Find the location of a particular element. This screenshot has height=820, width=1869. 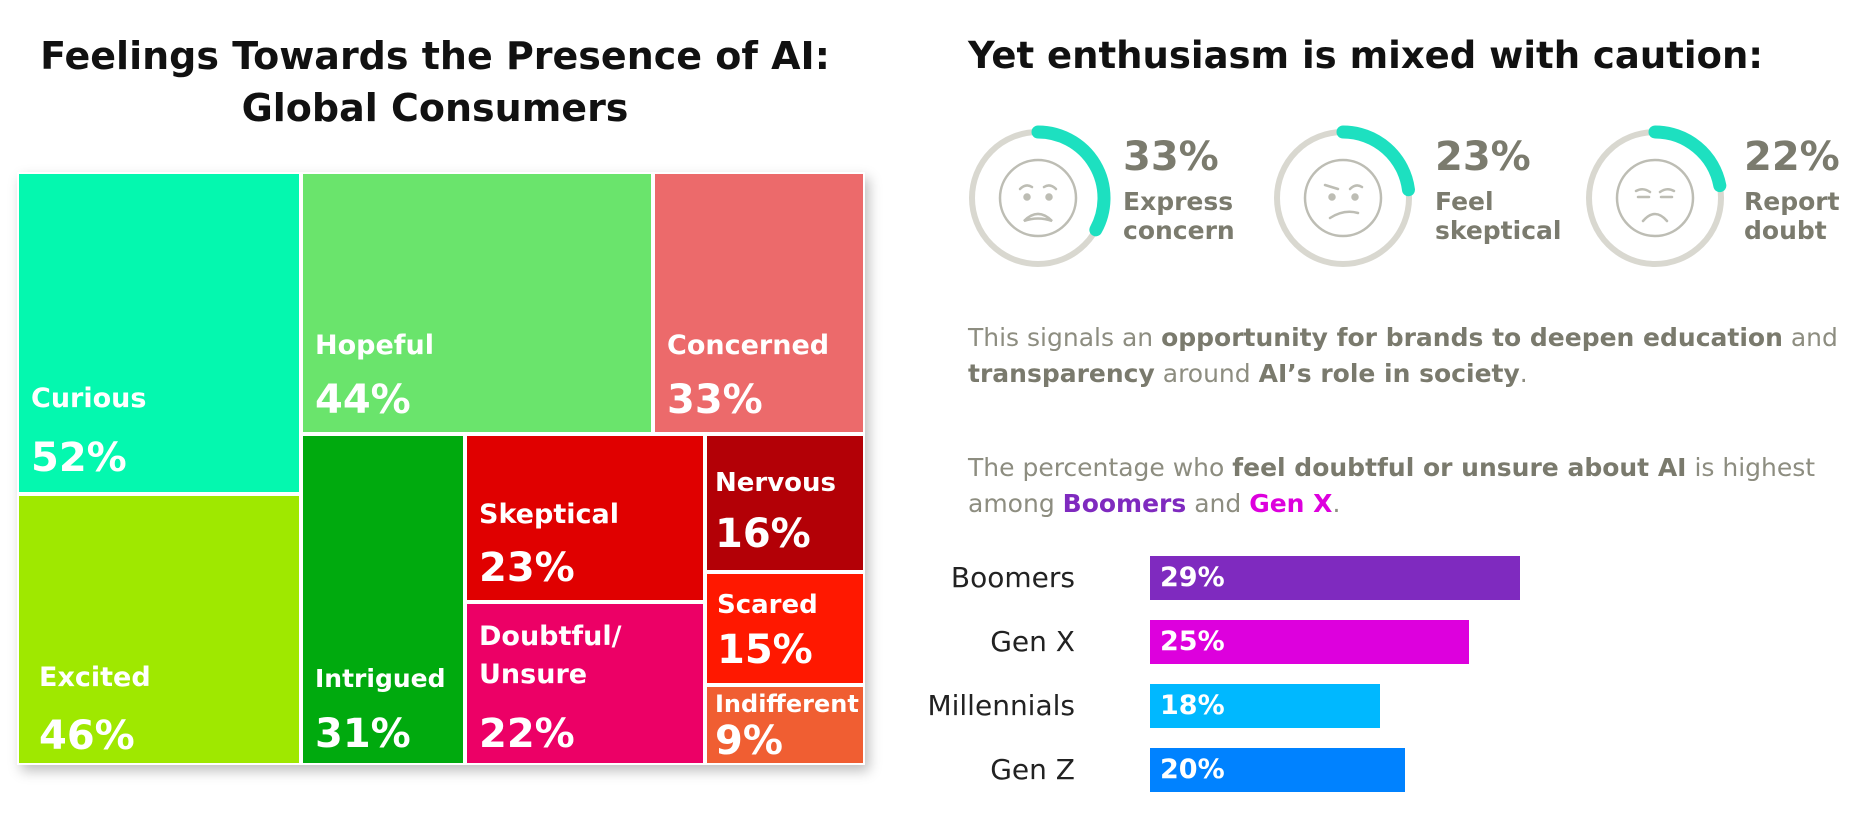

bar-row: Gen Z 20% is located at coordinates (1305, 770).